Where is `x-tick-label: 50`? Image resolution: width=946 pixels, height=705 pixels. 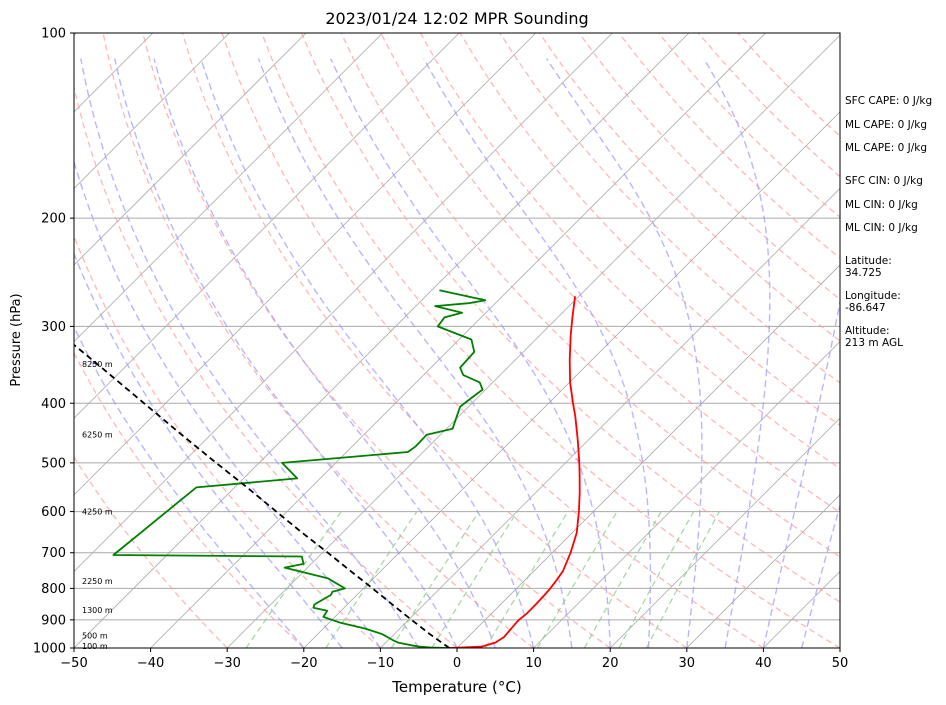
x-tick-label: 50 is located at coordinates (840, 663).